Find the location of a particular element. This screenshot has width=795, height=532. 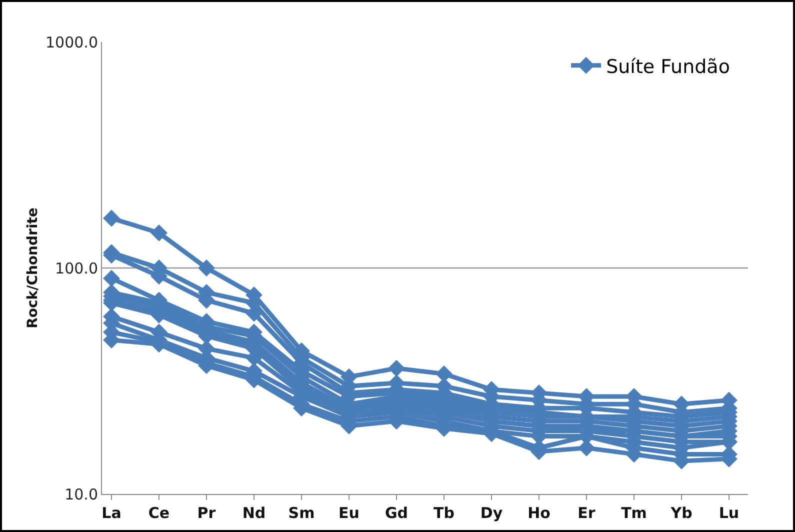

y-axis-title: Rock/Chondrite is located at coordinates (33, 268).